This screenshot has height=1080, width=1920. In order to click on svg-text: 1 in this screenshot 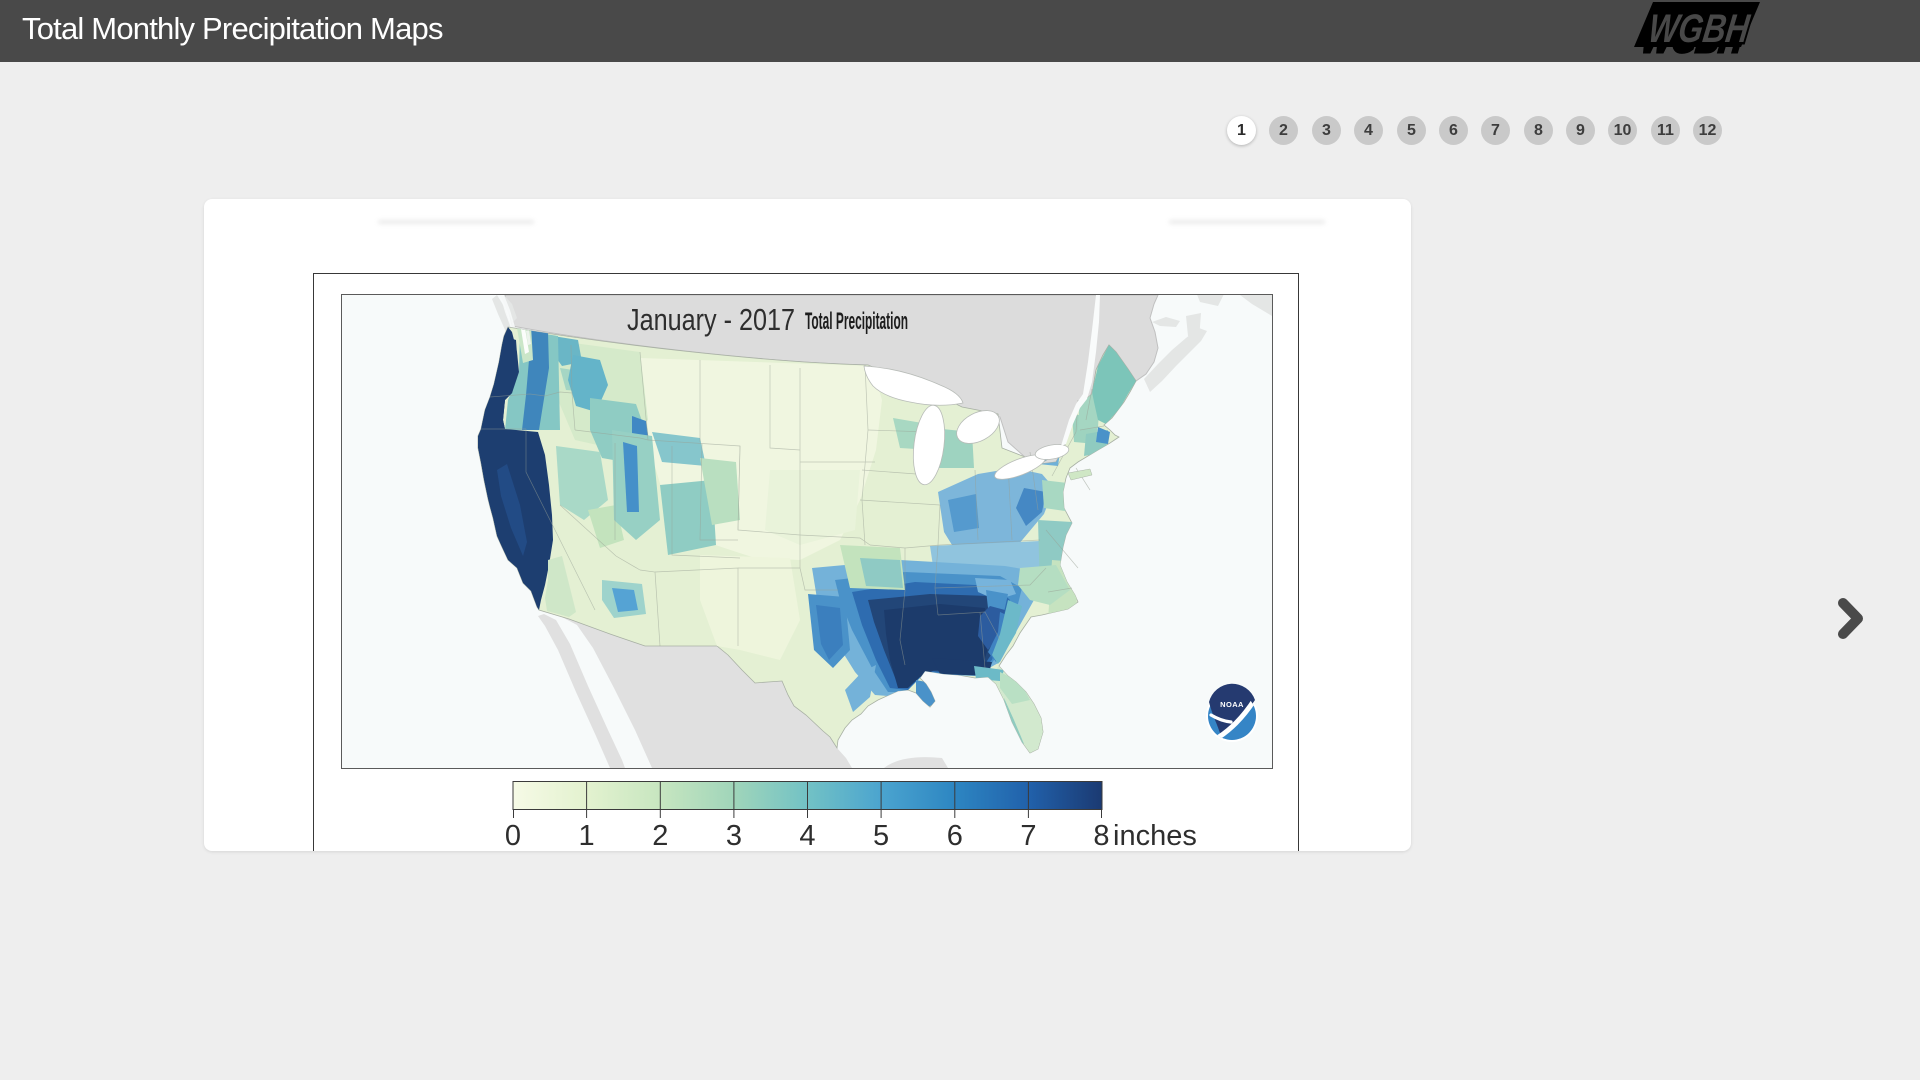, I will do `click(587, 835)`.